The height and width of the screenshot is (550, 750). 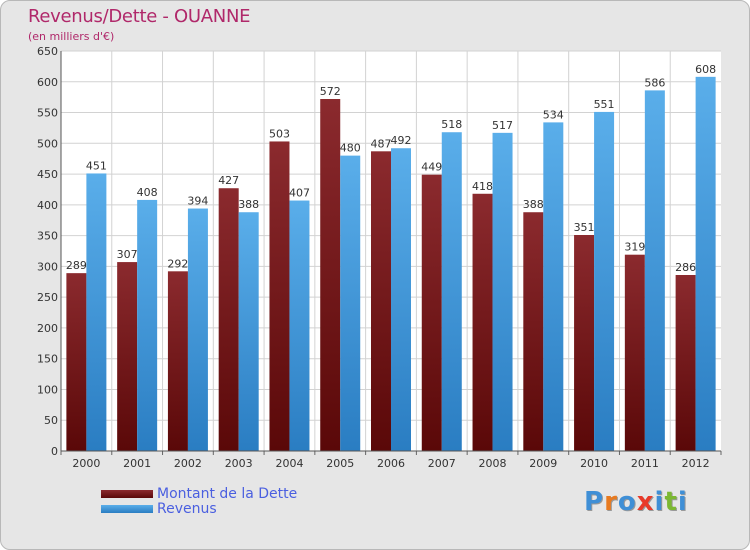 What do you see at coordinates (685, 363) in the screenshot?
I see `bar-dette-2012` at bounding box center [685, 363].